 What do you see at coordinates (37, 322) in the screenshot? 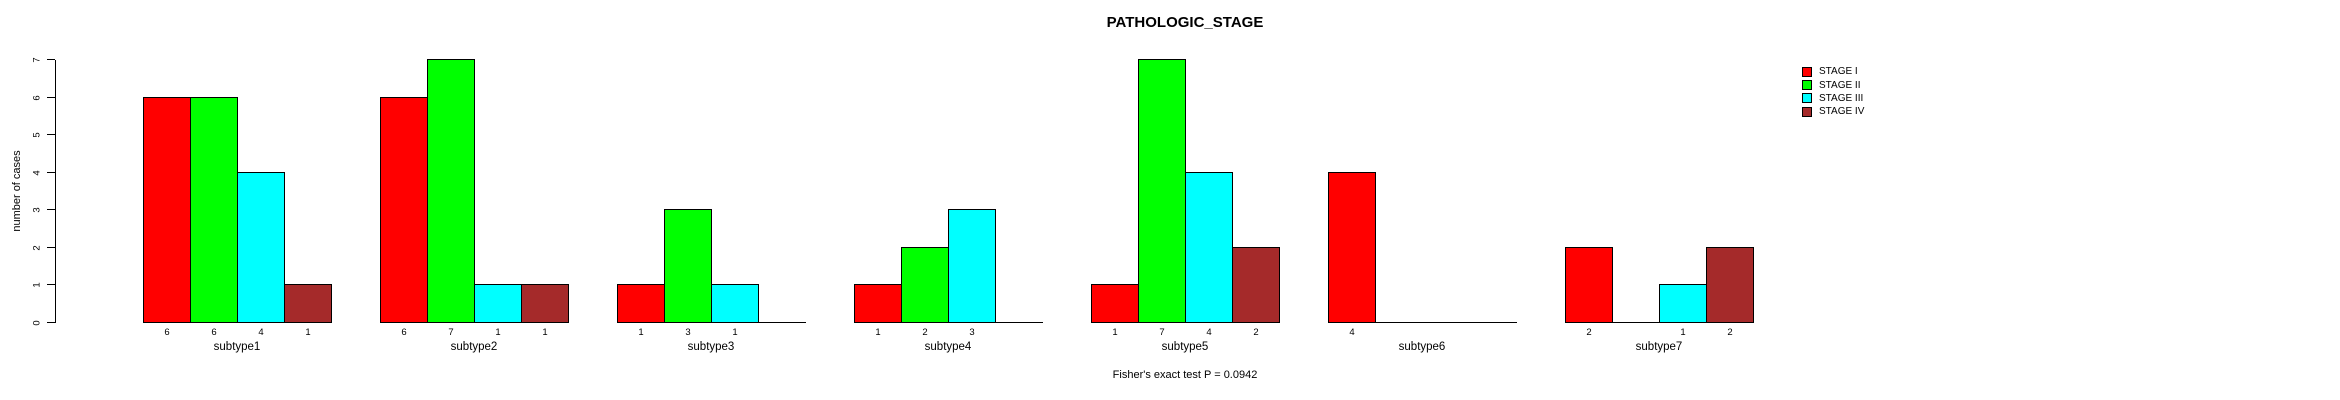
I see `y-axis-tick-label: 0` at bounding box center [37, 322].